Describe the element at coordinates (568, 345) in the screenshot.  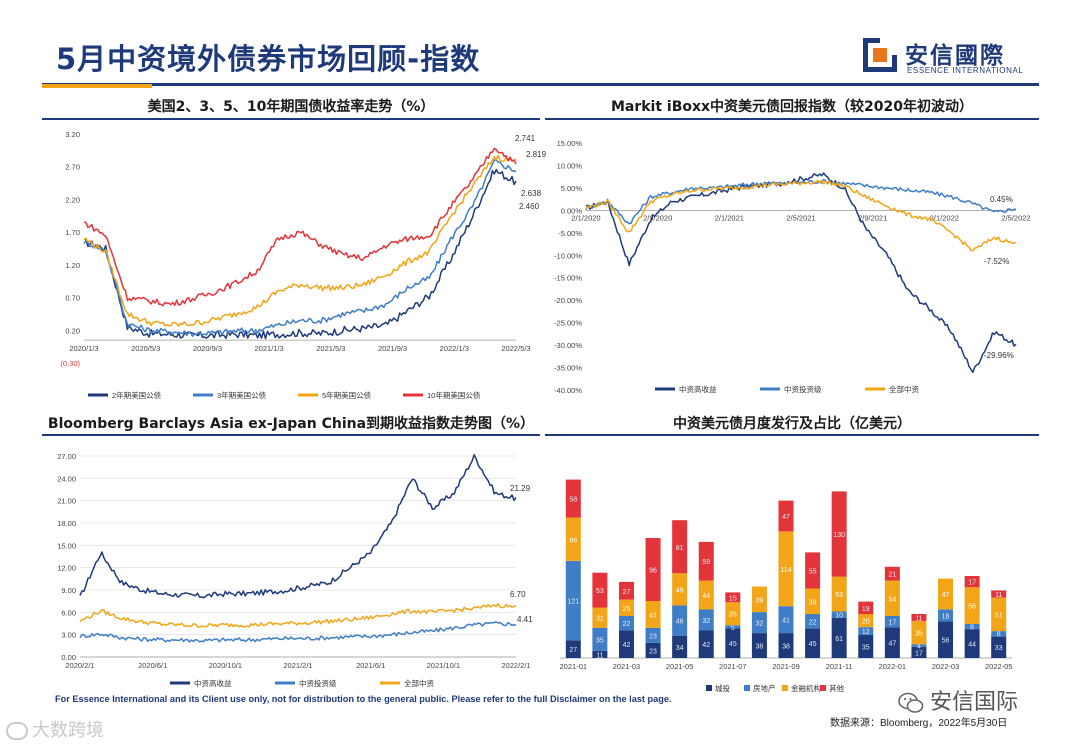
I see `y-tick-label: -30.00%` at that location.